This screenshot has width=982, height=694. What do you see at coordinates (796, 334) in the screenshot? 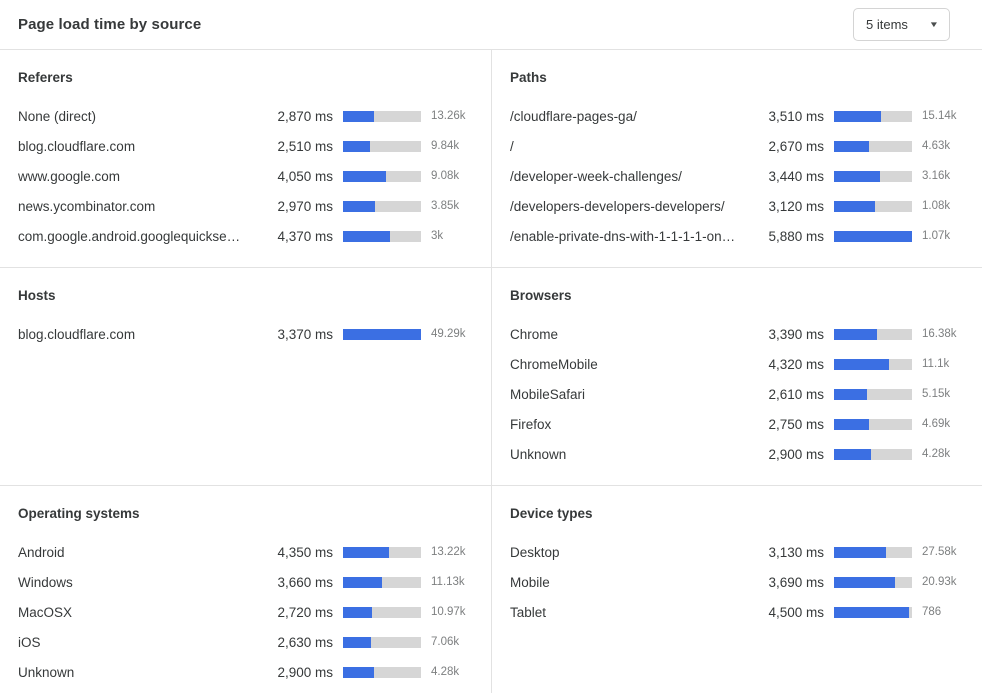
I see `row-time: 3,390 ms` at bounding box center [796, 334].